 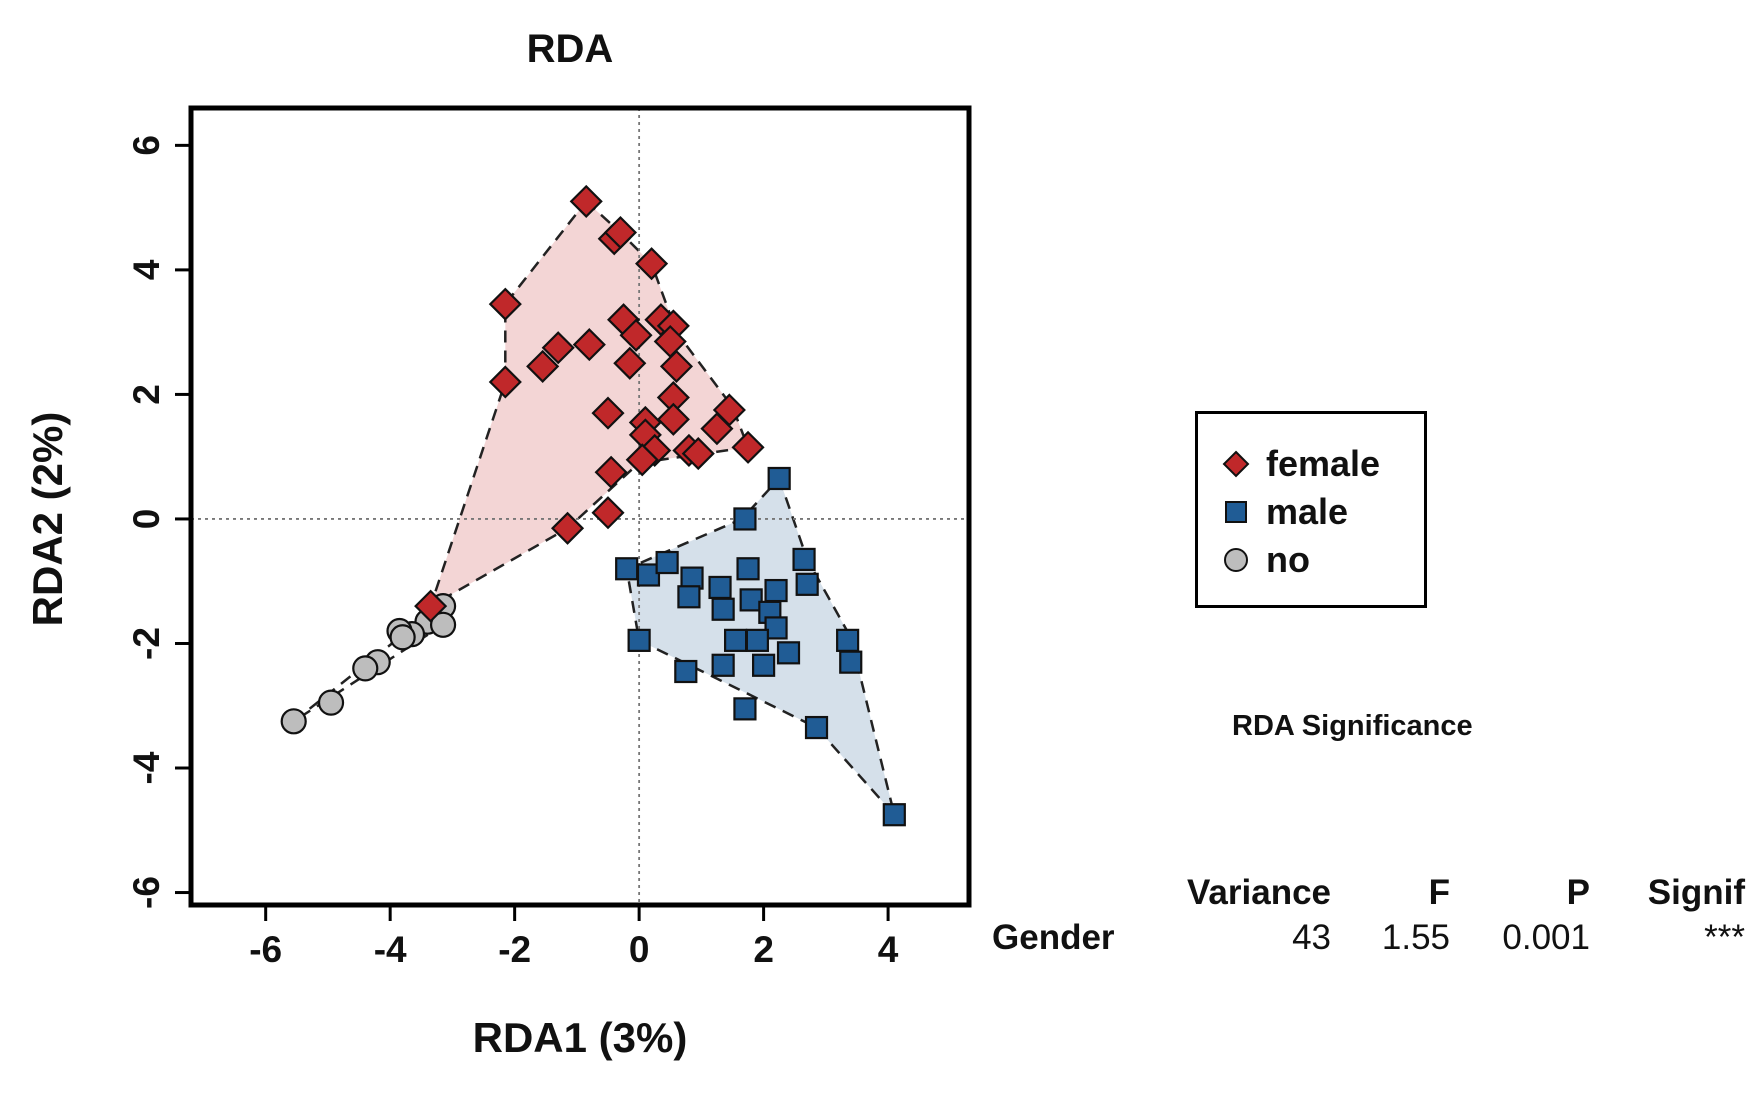 I want to click on legend-item-no: no, so click(x=1266, y=559).